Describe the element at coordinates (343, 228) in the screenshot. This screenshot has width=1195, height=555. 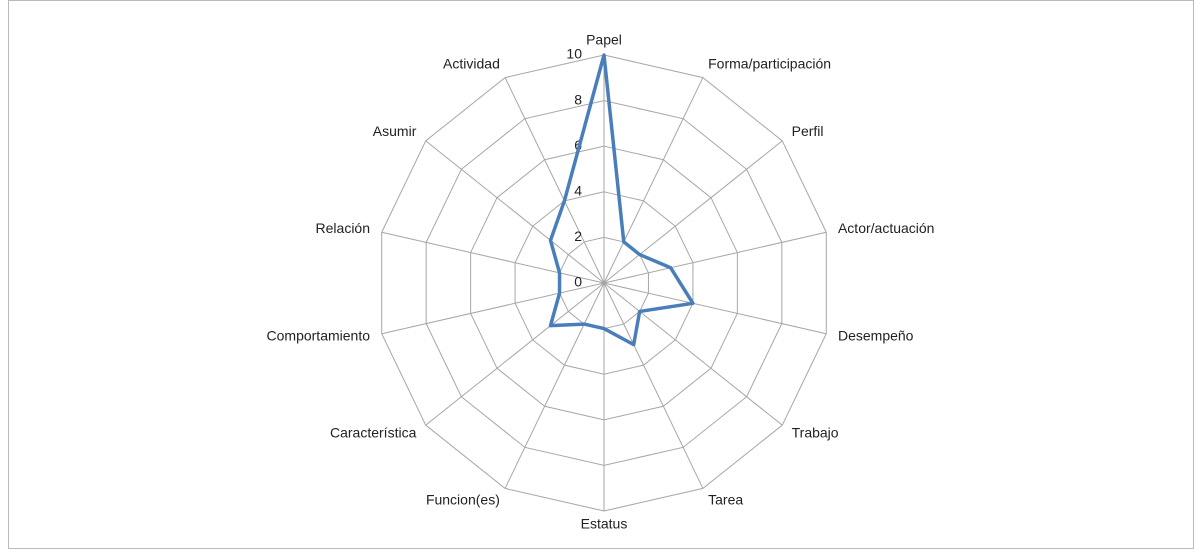
I see `category-label: Relación` at that location.